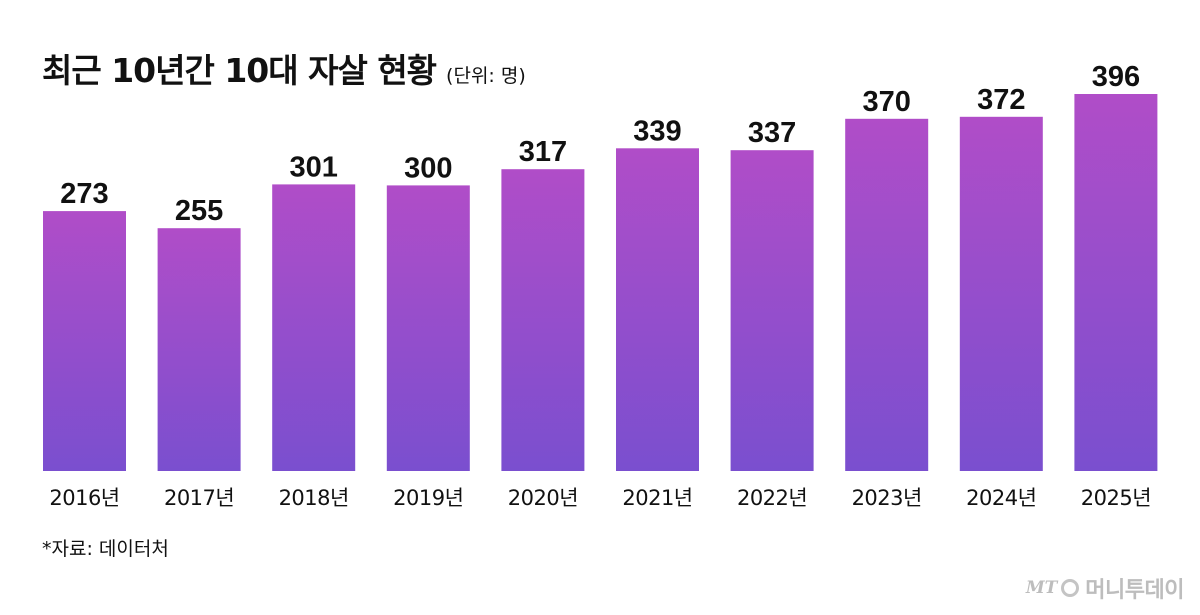 The width and height of the screenshot is (1200, 615). I want to click on bar-2024년, so click(1001, 294).